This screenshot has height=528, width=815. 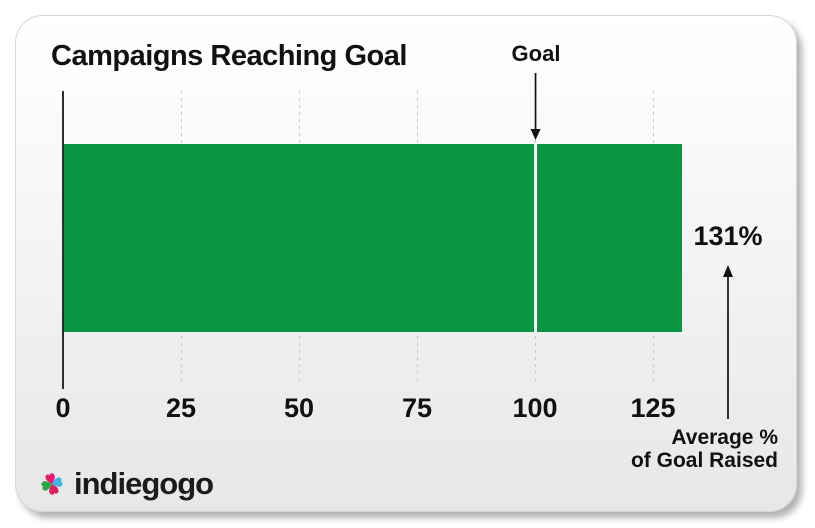 What do you see at coordinates (724, 437) in the screenshot?
I see `axis-annotation-line1: Average %` at bounding box center [724, 437].